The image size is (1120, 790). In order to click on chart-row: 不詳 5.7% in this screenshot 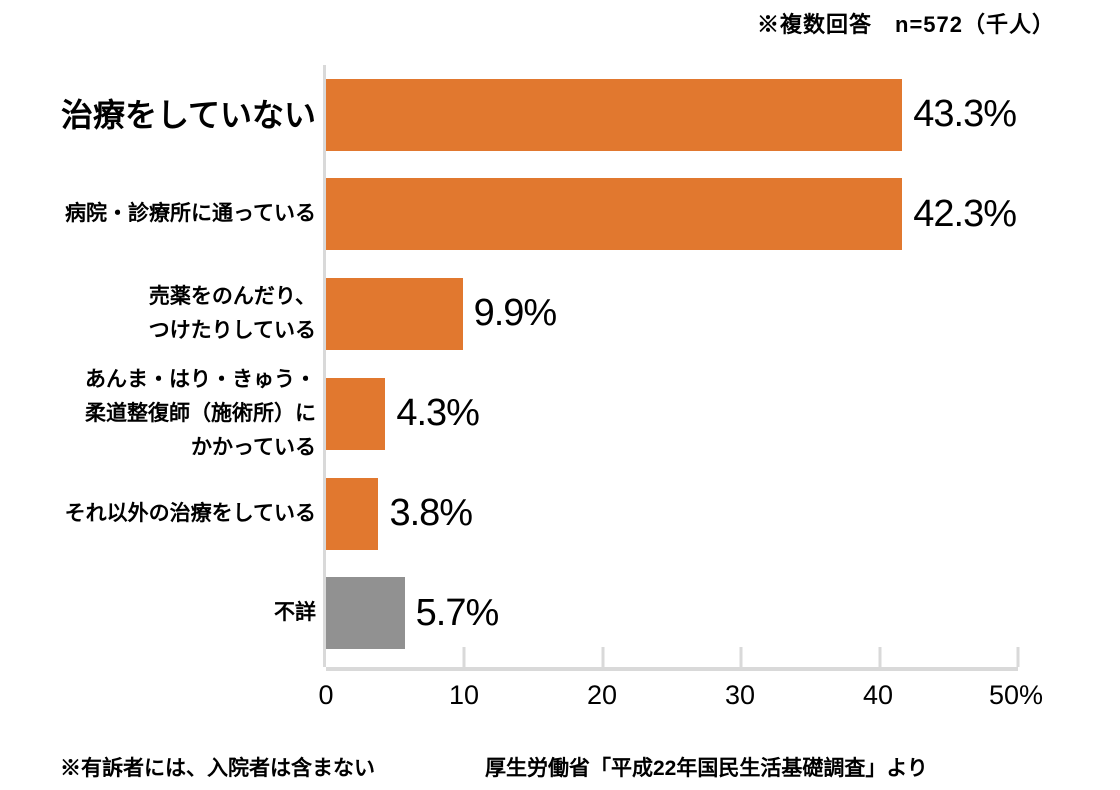, I will do `click(508, 613)`.